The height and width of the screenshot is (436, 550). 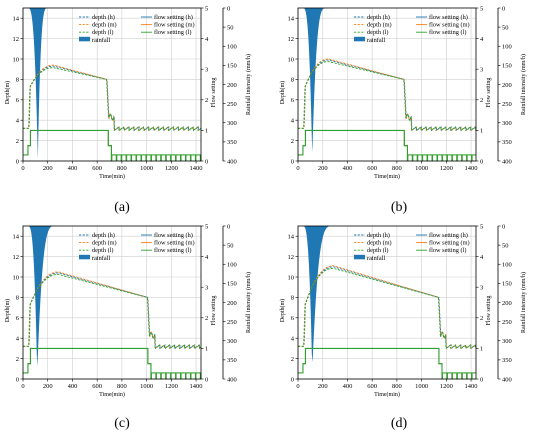 I want to click on panel-caption: (c), so click(x=122, y=423).